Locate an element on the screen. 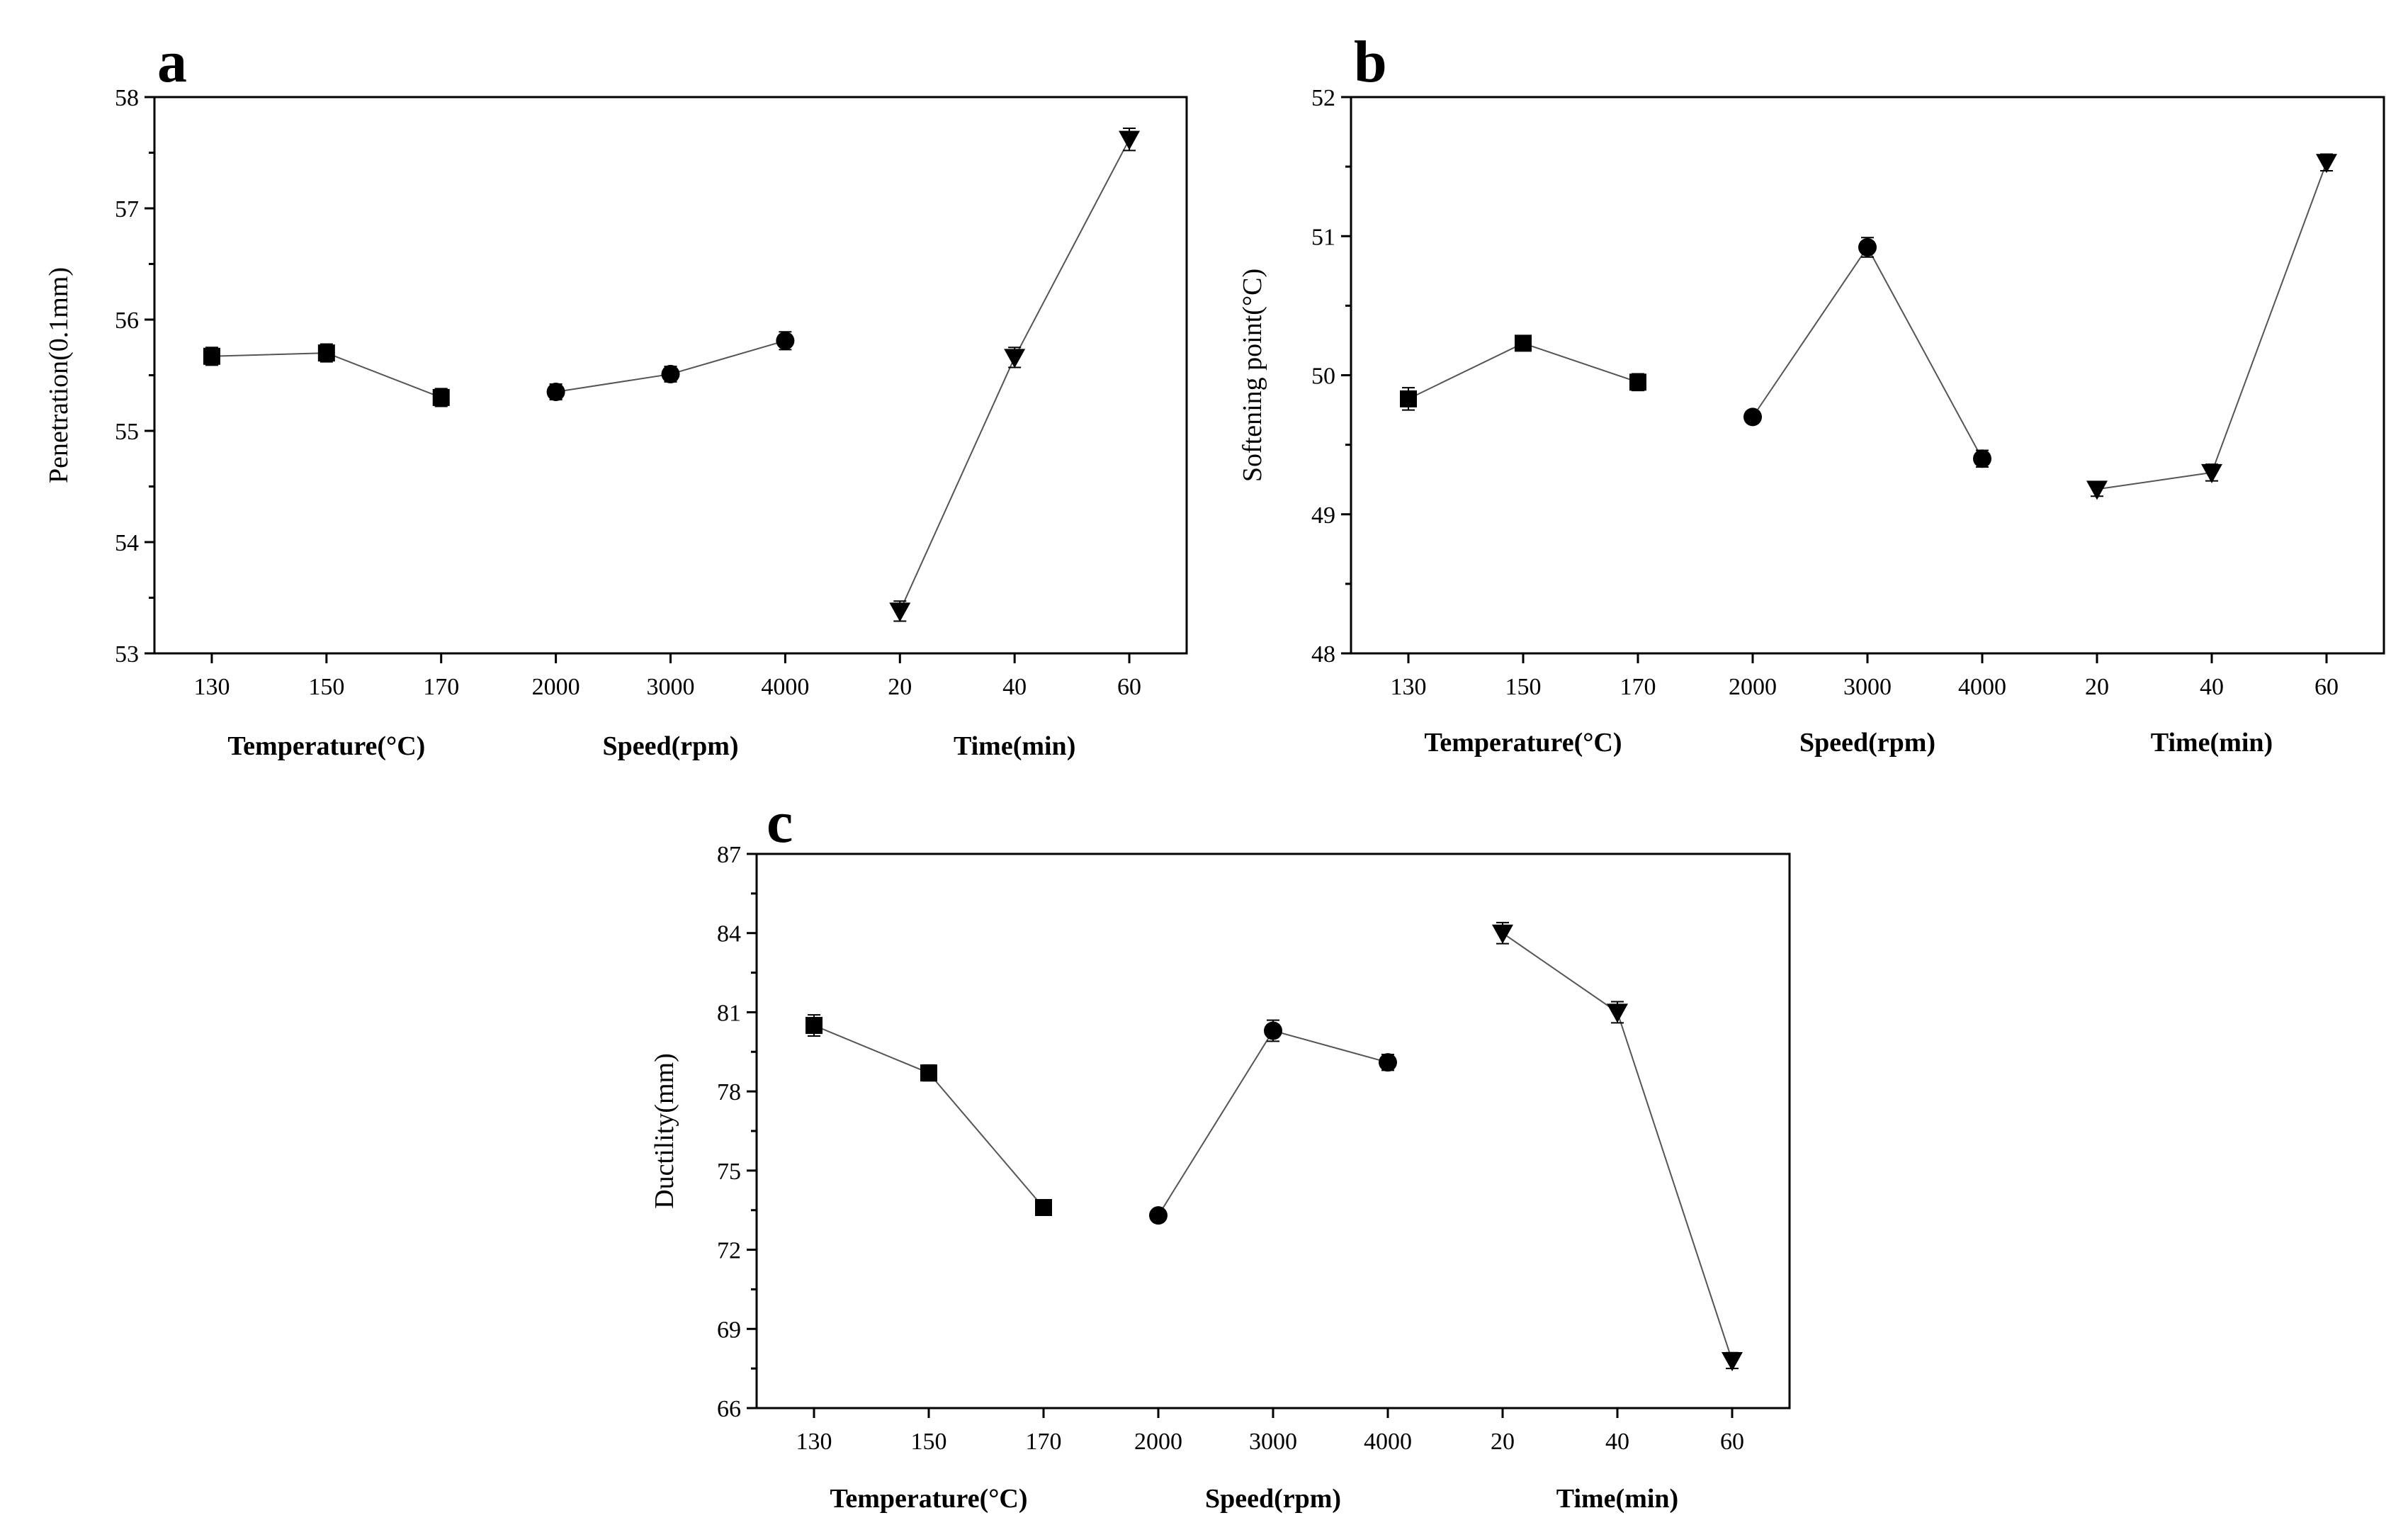  y-tick-label: 52 is located at coordinates (1323, 98).